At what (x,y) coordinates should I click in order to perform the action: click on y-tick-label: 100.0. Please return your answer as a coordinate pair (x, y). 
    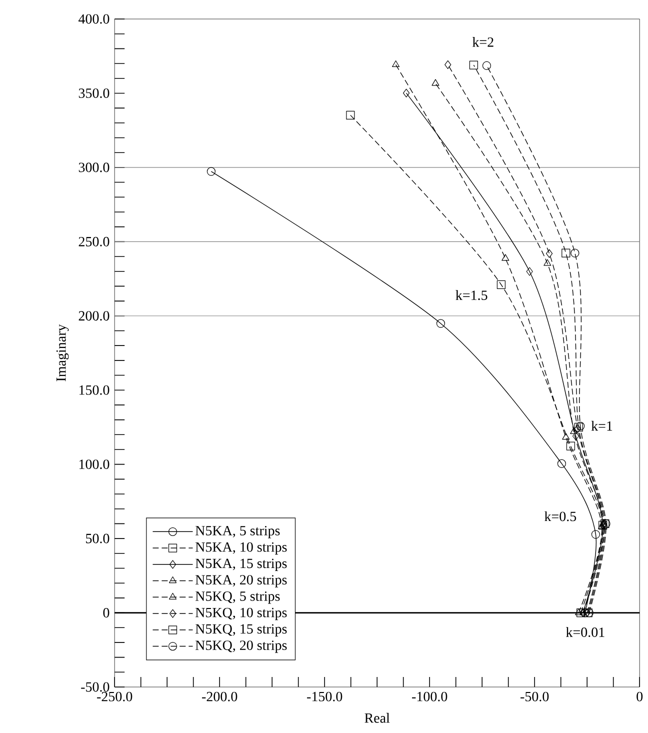
    Looking at the image, I should click on (95, 465).